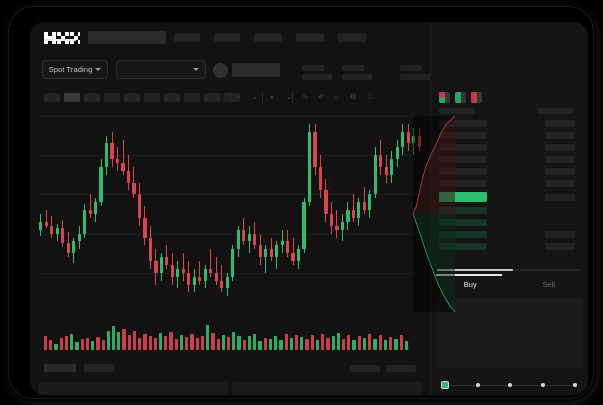 The width and height of the screenshot is (603, 405). Describe the element at coordinates (445, 384) in the screenshot. I see `slider-handle` at that location.